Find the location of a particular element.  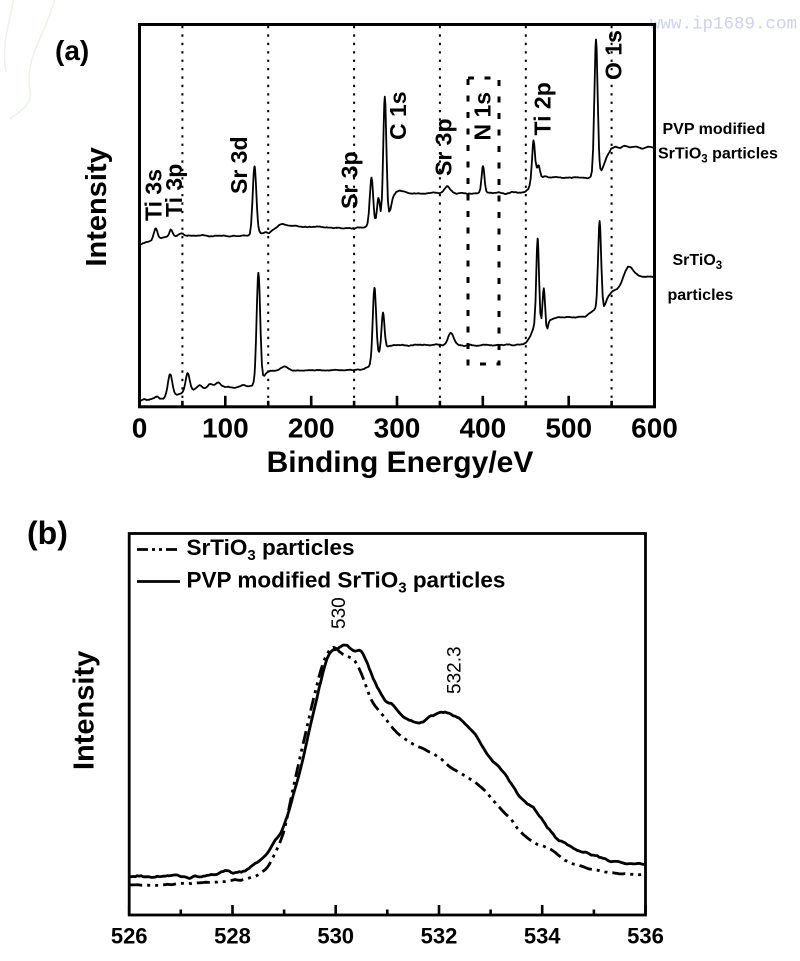

svg-text: 0 is located at coordinates (140, 428).